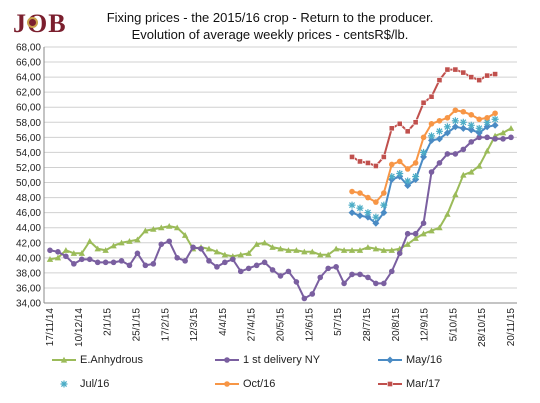  What do you see at coordinates (28, 48) in the screenshot?
I see `y-tick-label: 68,00` at bounding box center [28, 48].